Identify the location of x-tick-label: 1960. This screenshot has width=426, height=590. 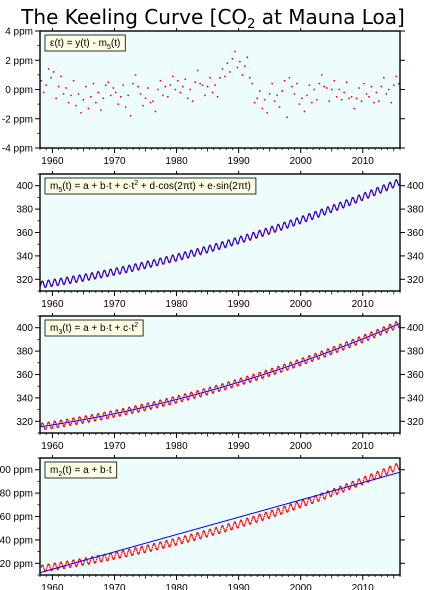
(52, 304).